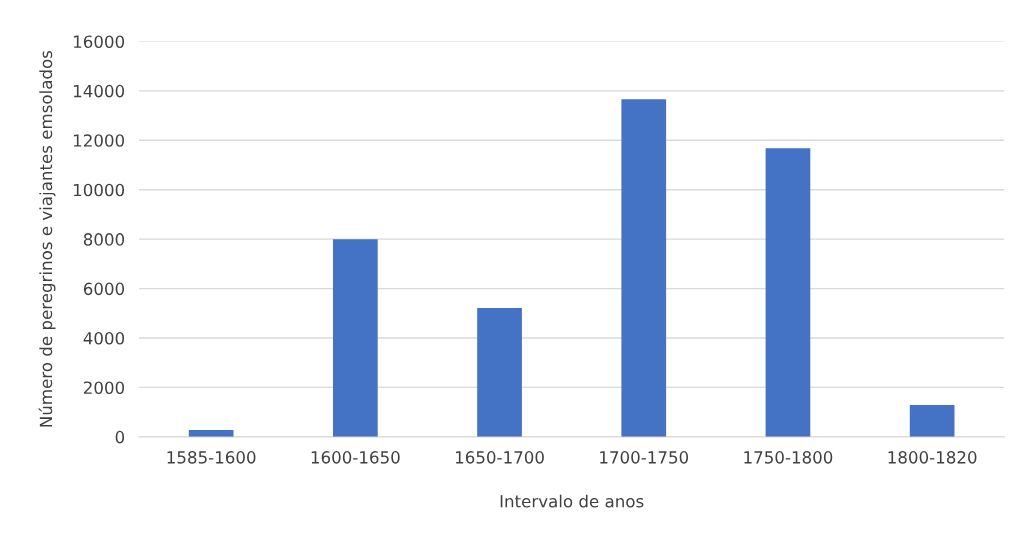 This screenshot has height=538, width=1030. I want to click on y-tick-label: 2000, so click(104, 387).